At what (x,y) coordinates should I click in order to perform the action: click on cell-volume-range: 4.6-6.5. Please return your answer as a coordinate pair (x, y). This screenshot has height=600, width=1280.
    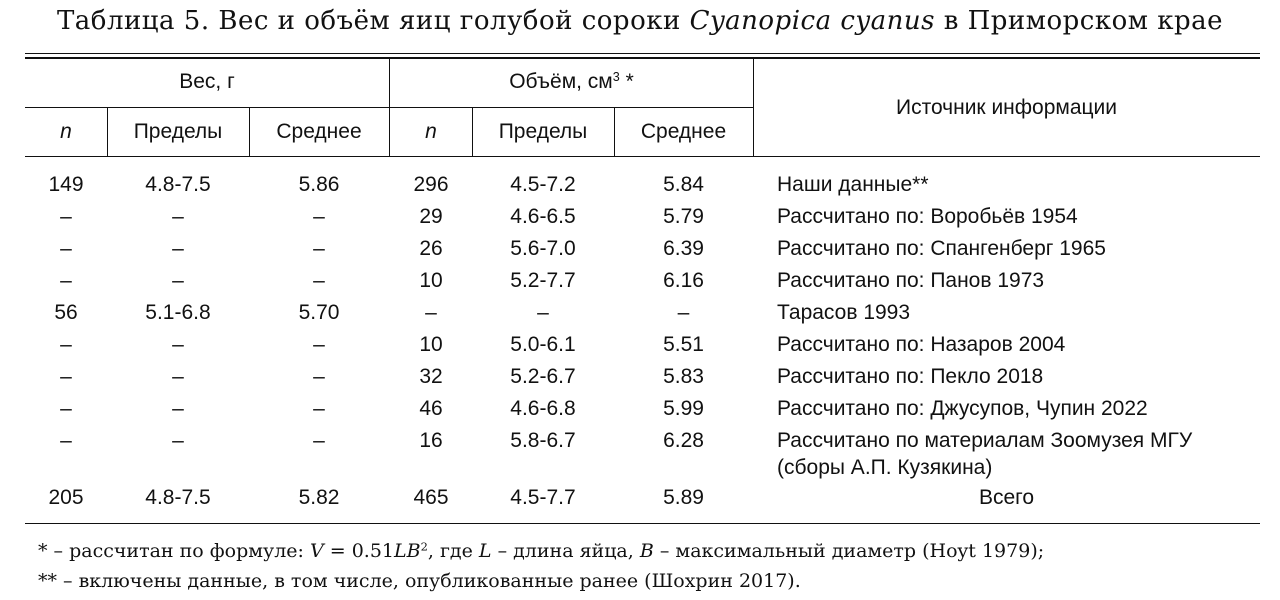
    Looking at the image, I should click on (543, 216).